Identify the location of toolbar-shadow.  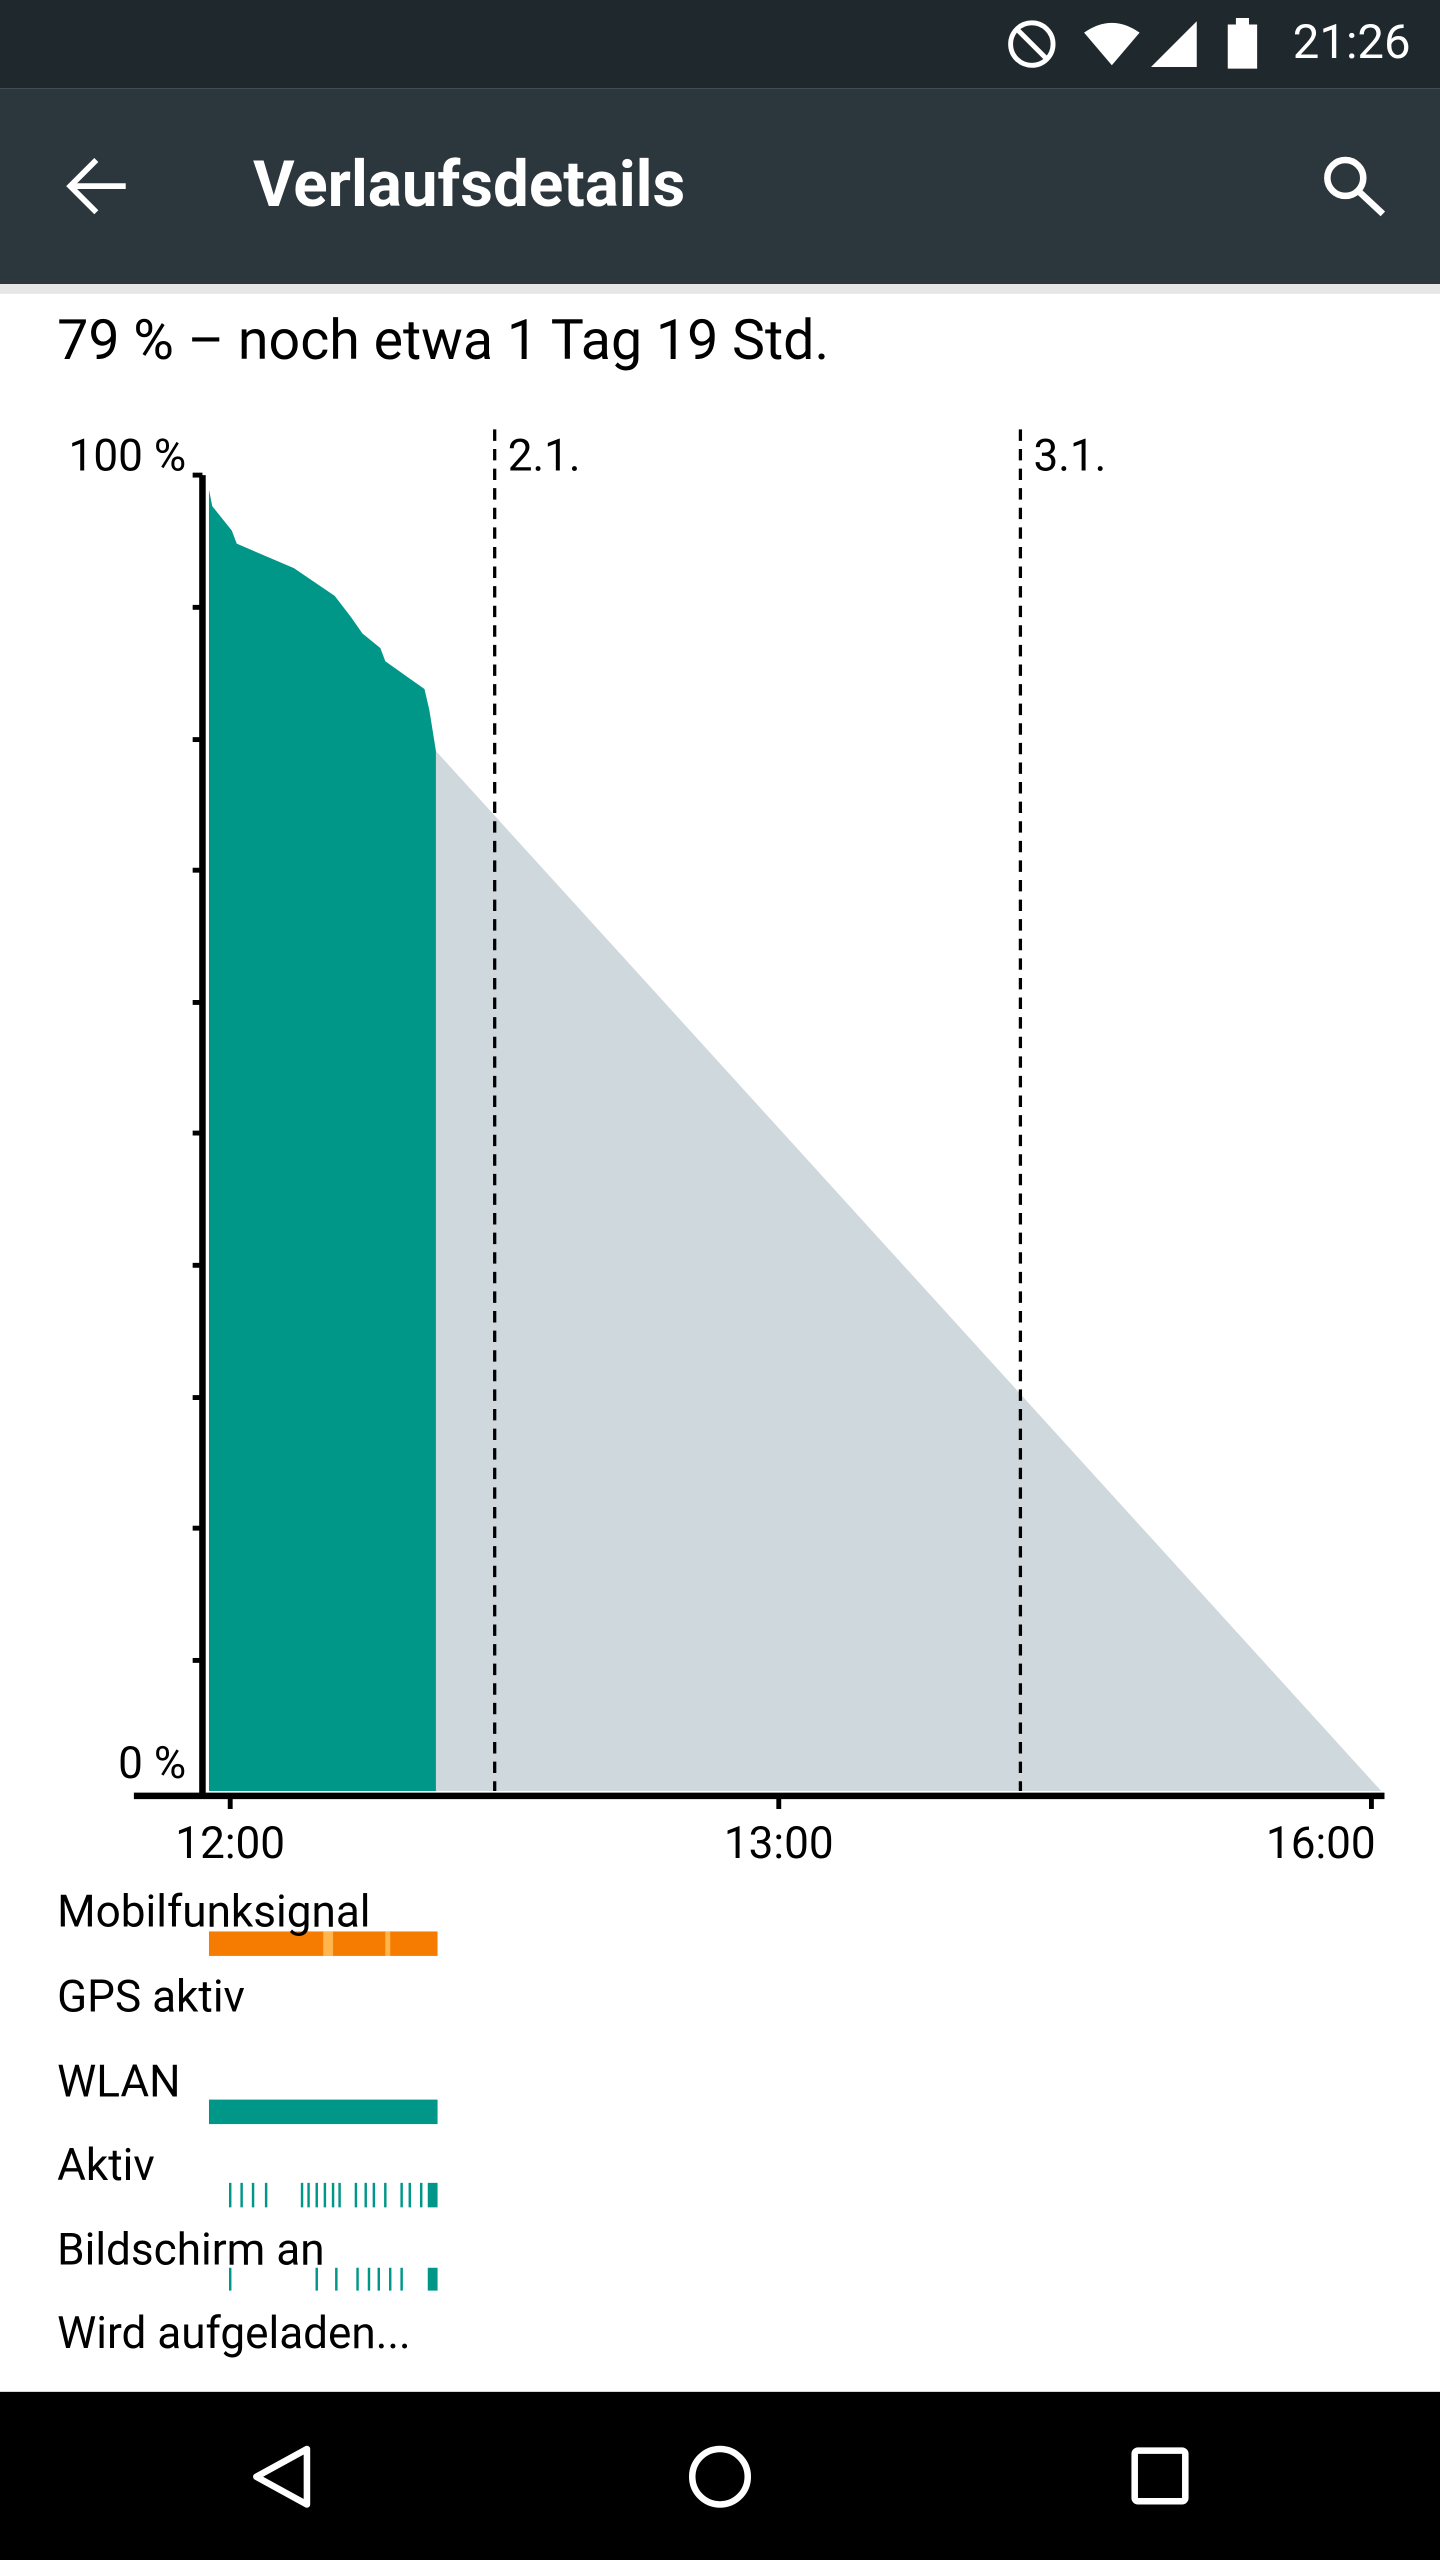
(720, 289).